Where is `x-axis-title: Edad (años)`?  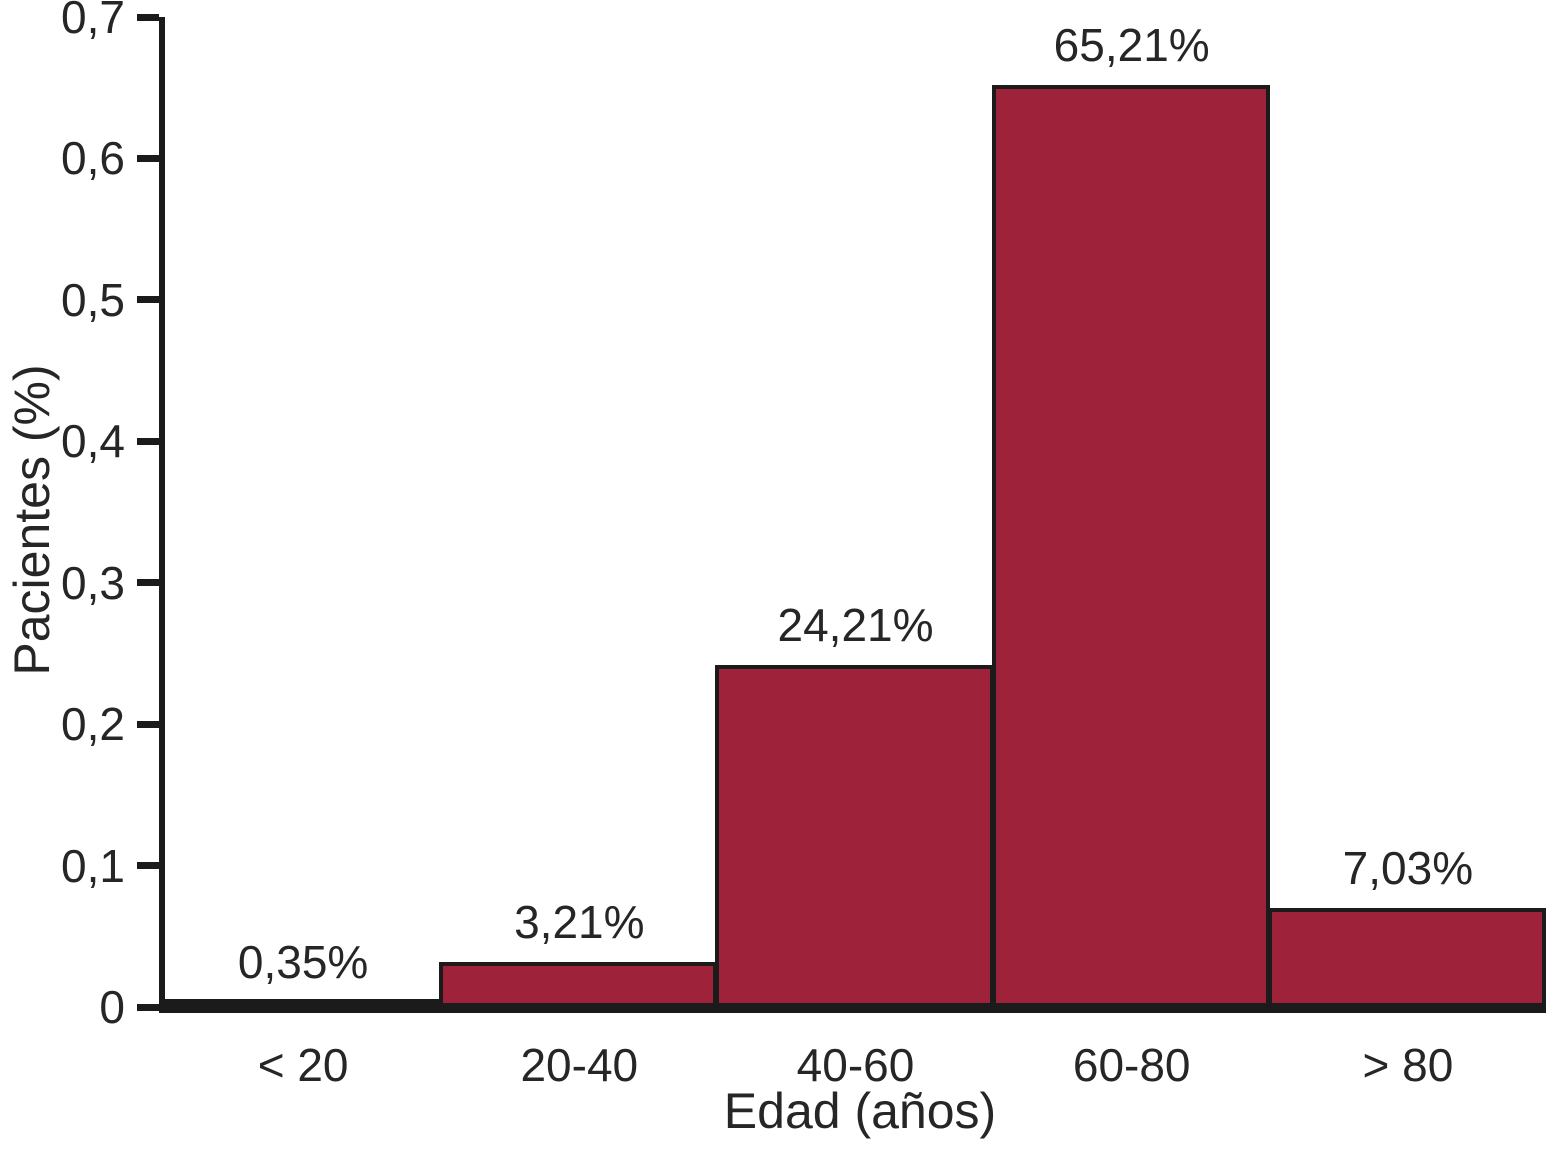
x-axis-title: Edad (años) is located at coordinates (860, 1111).